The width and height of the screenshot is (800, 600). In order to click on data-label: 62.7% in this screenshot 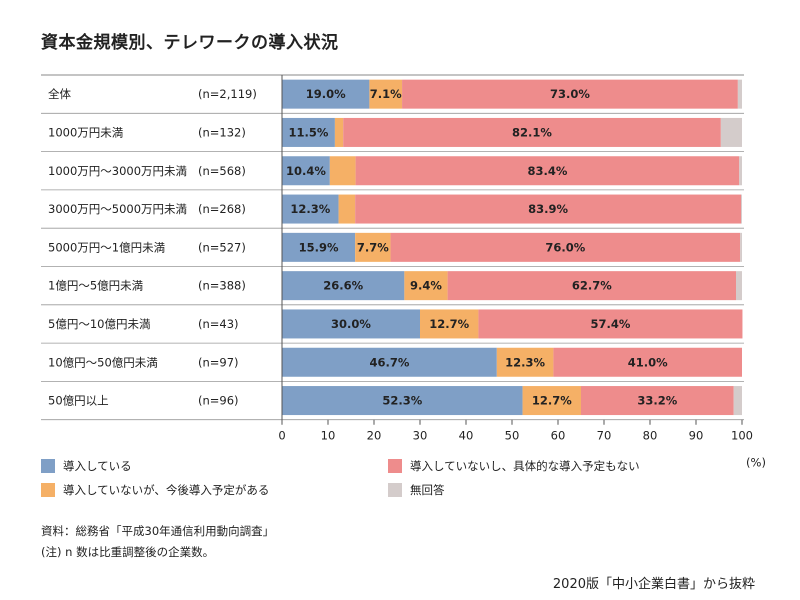, I will do `click(592, 286)`.